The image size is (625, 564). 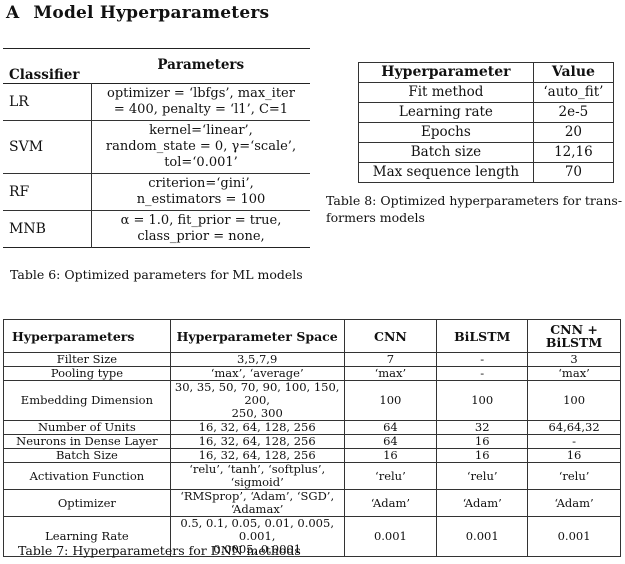 I want to click on hyperparameter-space-cell: ‘relu’, ‘tanh’, ‘softplus’, ‘sigmoid’, so click(x=257, y=476).